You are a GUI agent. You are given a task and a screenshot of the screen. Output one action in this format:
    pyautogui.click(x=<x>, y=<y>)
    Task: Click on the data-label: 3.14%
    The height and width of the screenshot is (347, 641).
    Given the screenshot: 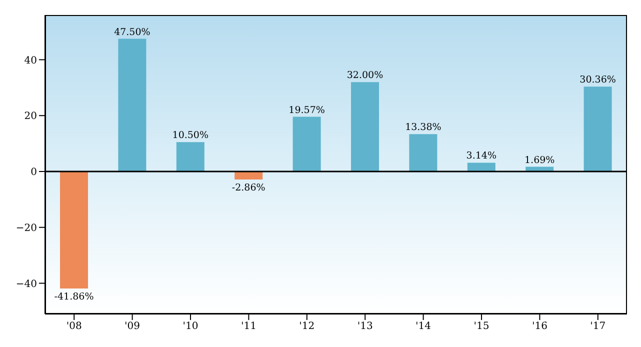 What is the action you would take?
    pyautogui.click(x=481, y=156)
    